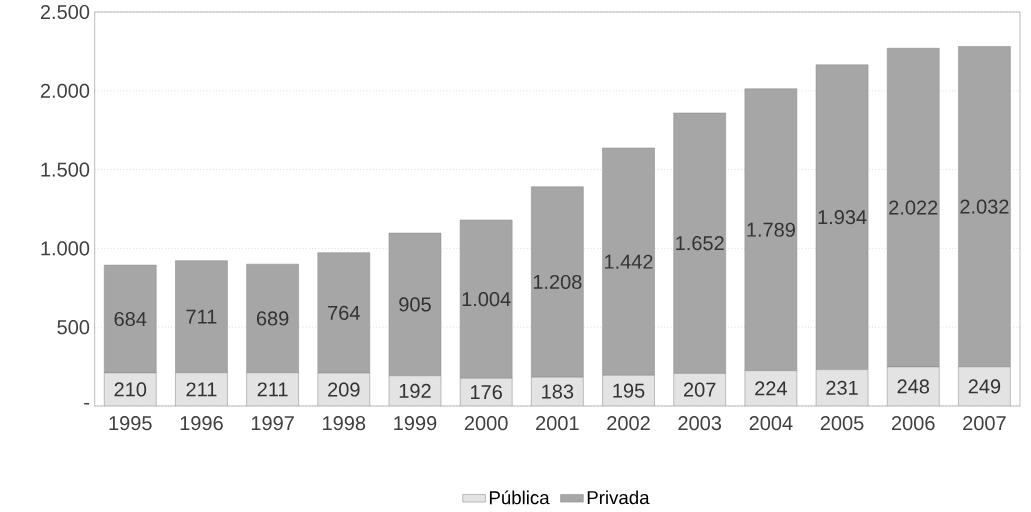  What do you see at coordinates (344, 389) in the screenshot?
I see `data-label: 209` at bounding box center [344, 389].